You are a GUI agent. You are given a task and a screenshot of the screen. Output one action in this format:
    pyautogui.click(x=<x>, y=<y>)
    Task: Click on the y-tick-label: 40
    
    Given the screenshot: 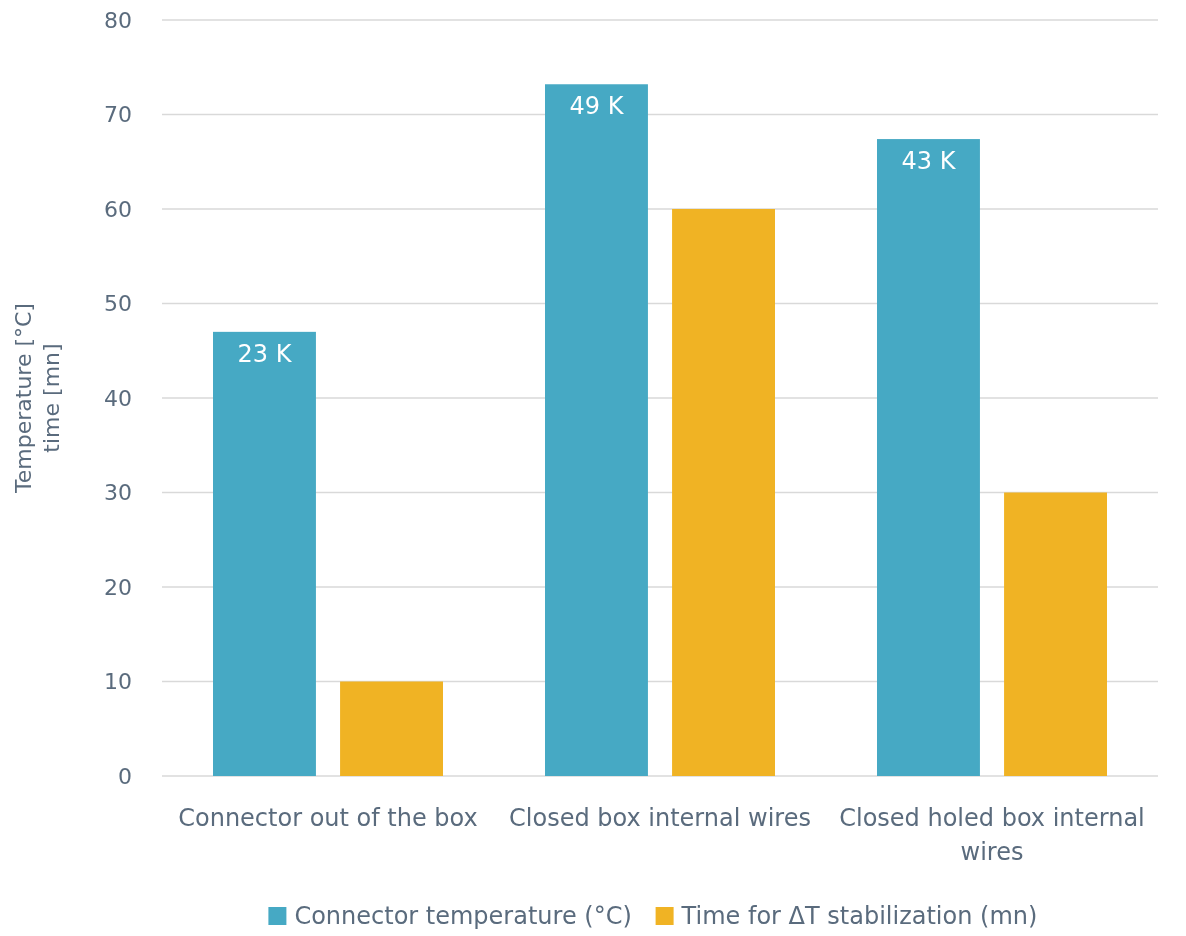 What is the action you would take?
    pyautogui.click(x=118, y=398)
    